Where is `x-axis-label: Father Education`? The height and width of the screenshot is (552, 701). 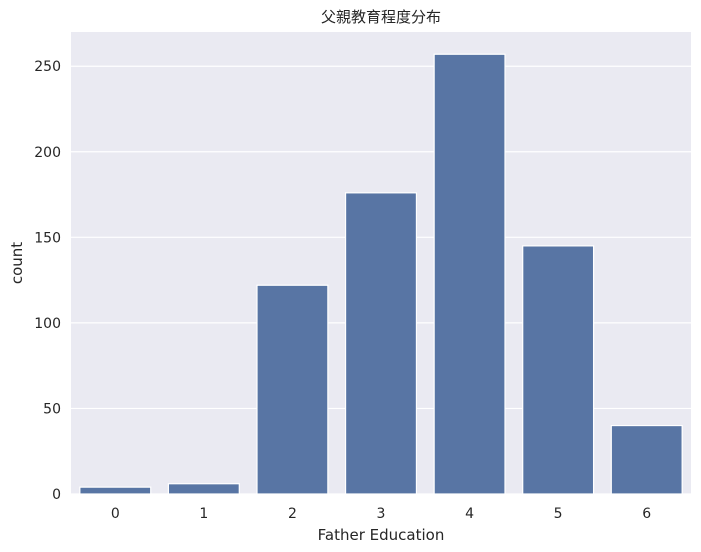 x-axis-label: Father Education is located at coordinates (381, 535).